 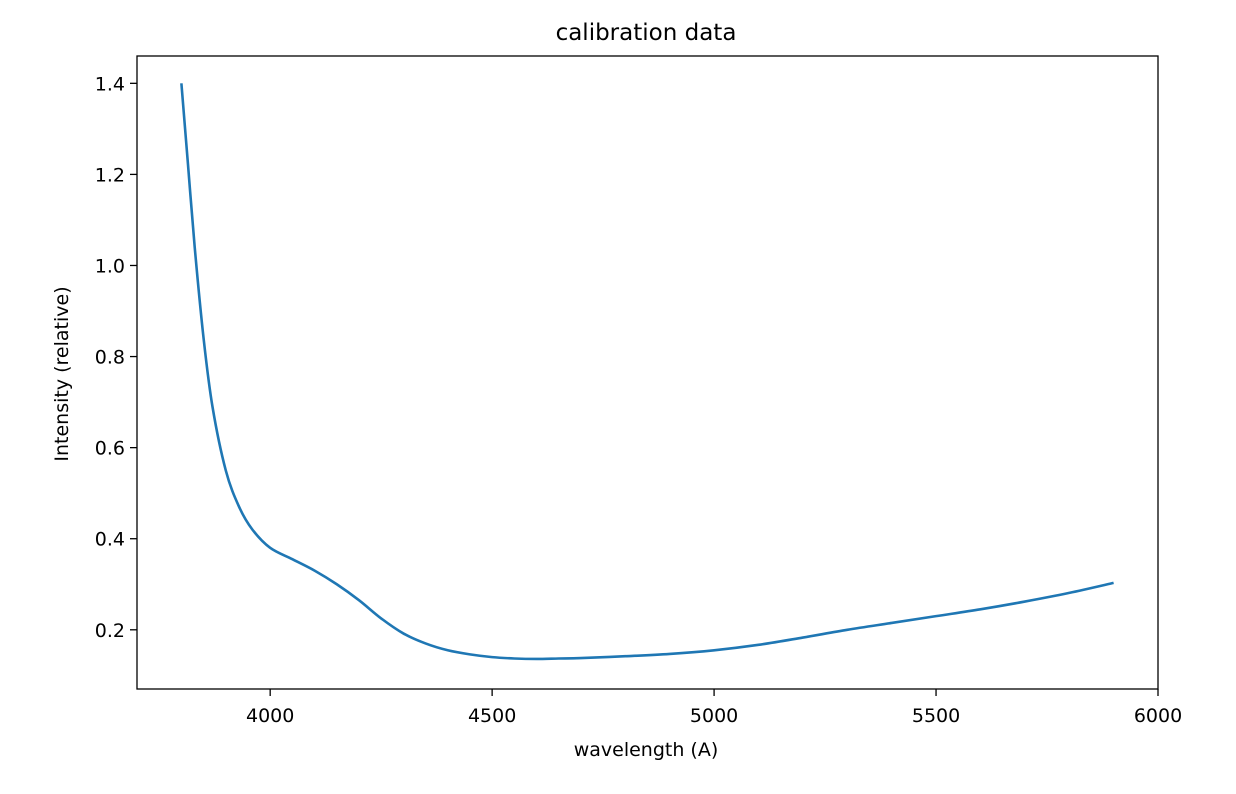 What do you see at coordinates (646, 33) in the screenshot?
I see `chart-title: calibration data` at bounding box center [646, 33].